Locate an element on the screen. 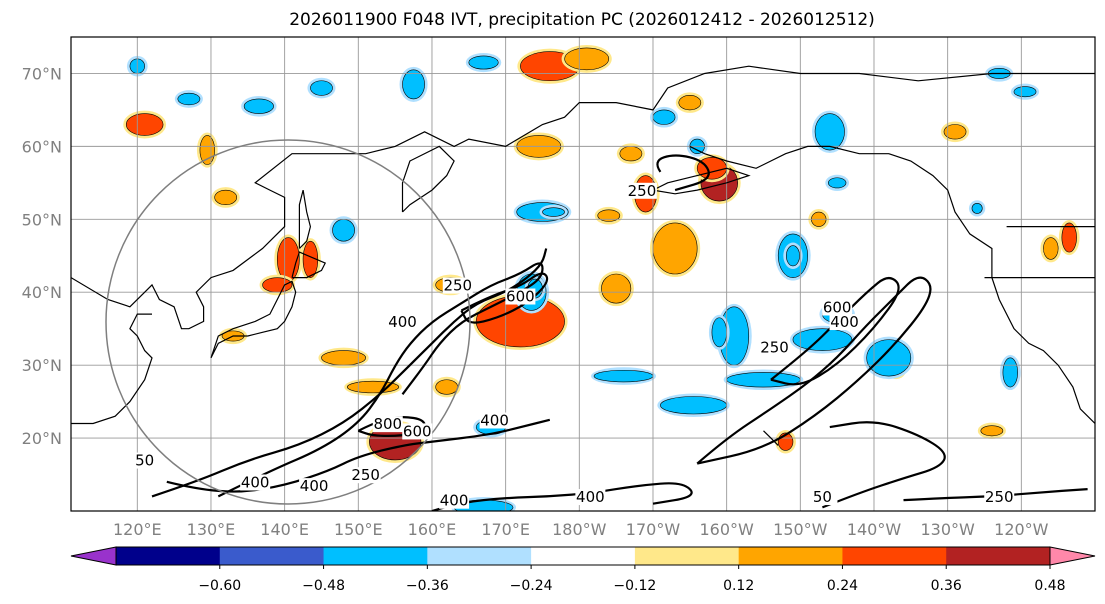 This screenshot has height=604, width=1105. contour-label-11: 400 is located at coordinates (314, 486).